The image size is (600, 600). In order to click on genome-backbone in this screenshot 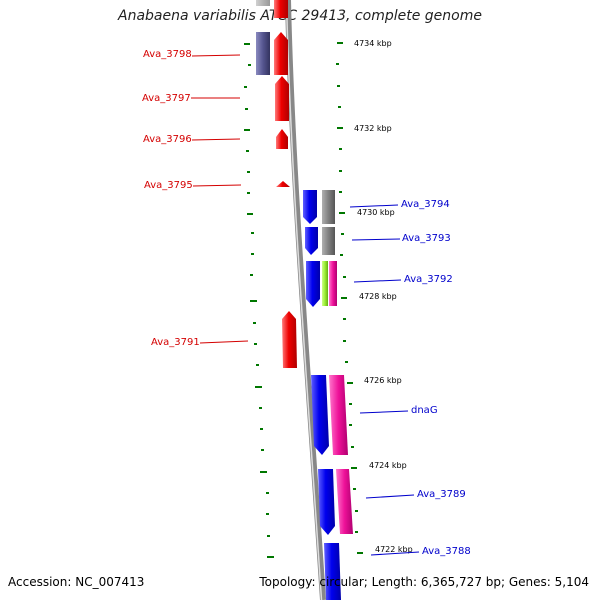, I will do `click(305, 300)`.